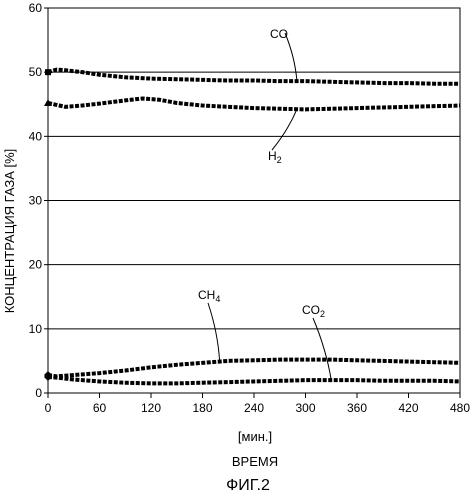 The height and width of the screenshot is (499, 472). I want to click on x-tick-label-0: 0, so click(48, 408).